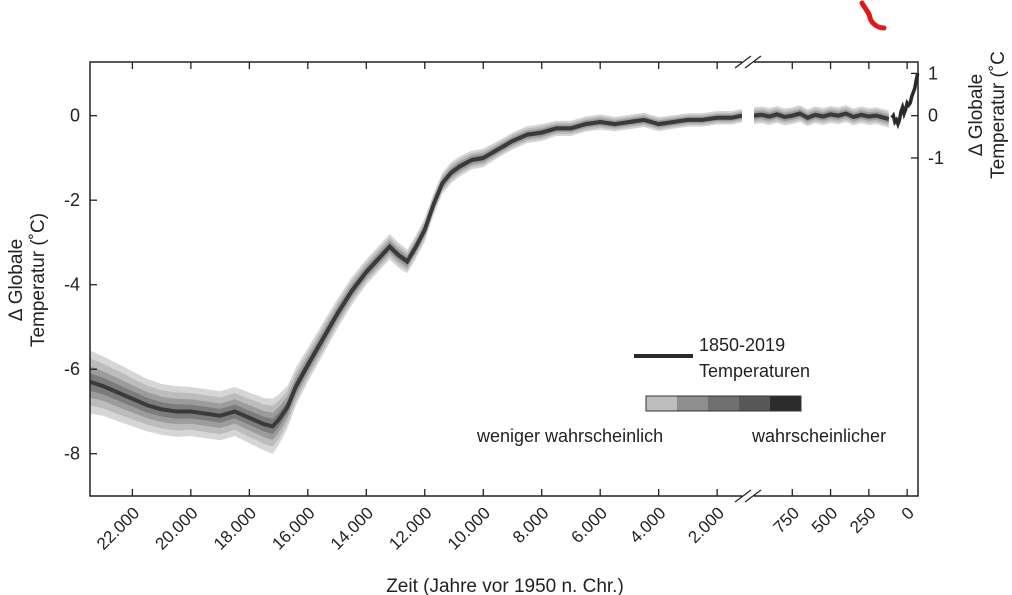 The width and height of the screenshot is (1012, 595). Describe the element at coordinates (590, 525) in the screenshot. I see `x-left-tick-label: 6.000` at that location.